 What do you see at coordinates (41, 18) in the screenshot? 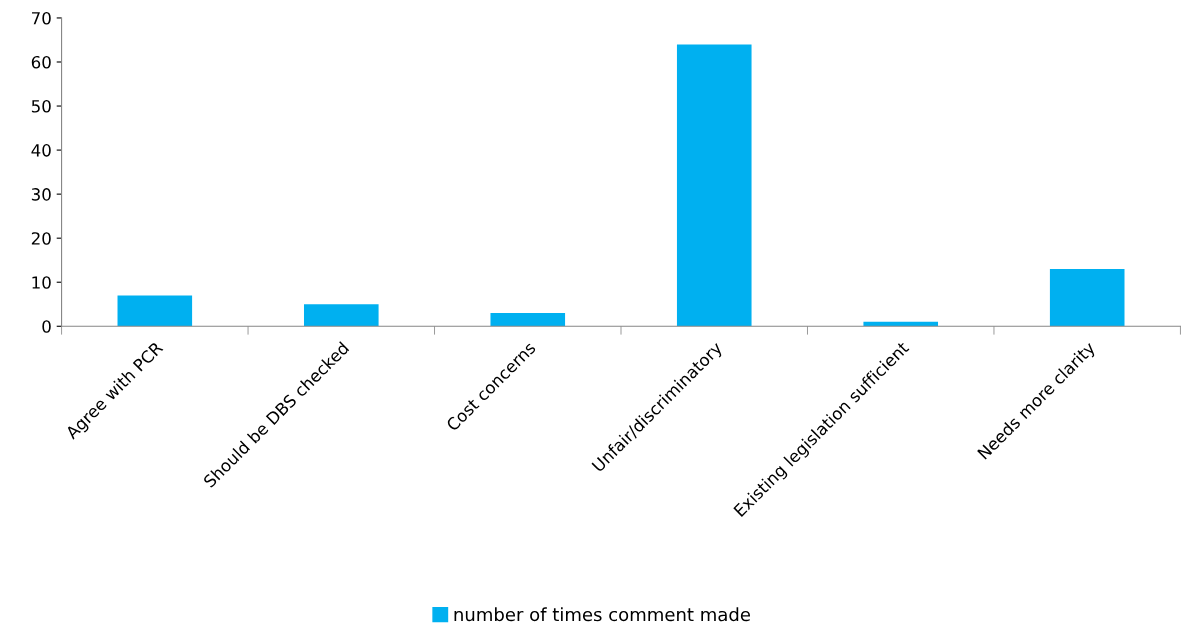
I see `y-tick-label: 70` at bounding box center [41, 18].